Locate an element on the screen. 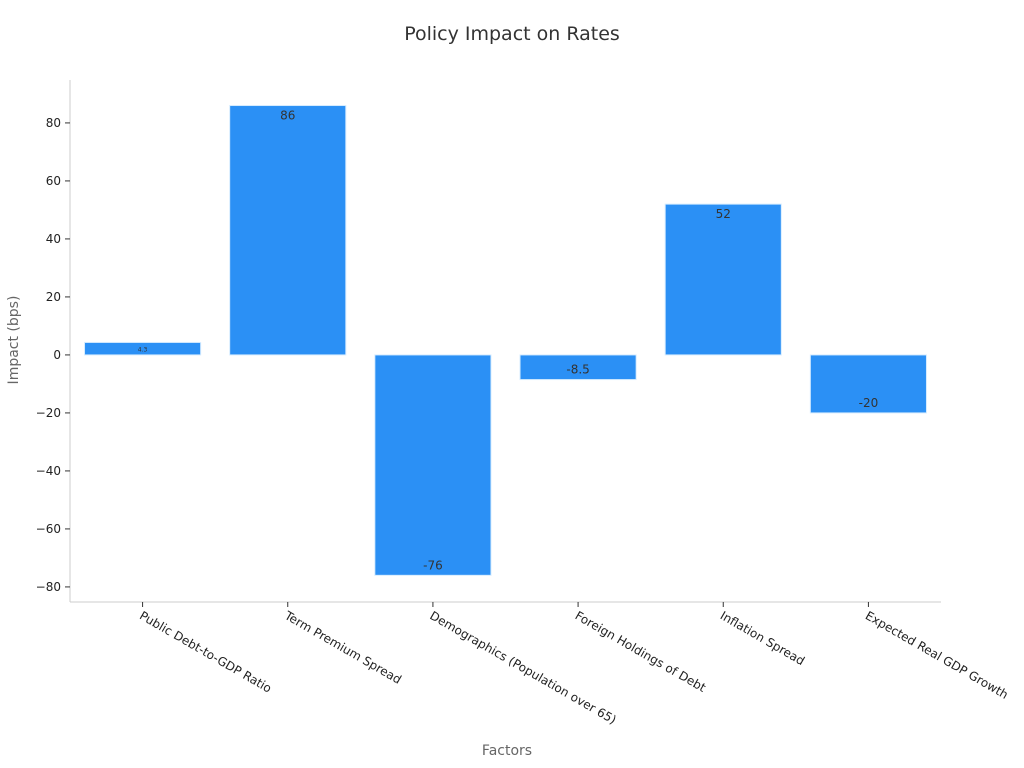 The height and width of the screenshot is (768, 1024). data-label: 86 is located at coordinates (287, 116).